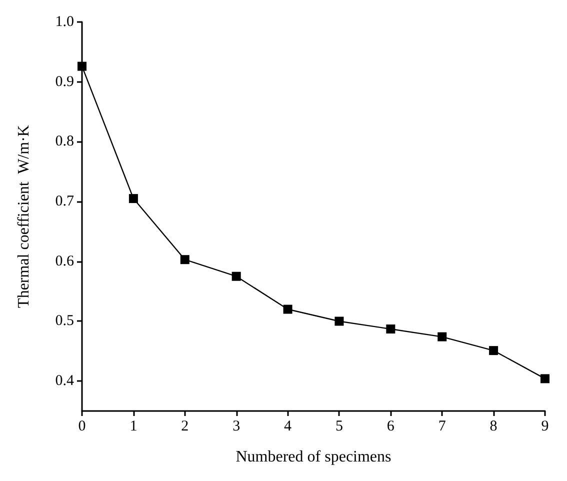  What do you see at coordinates (64, 261) in the screenshot?
I see `y-tick-label: 0.6` at bounding box center [64, 261].